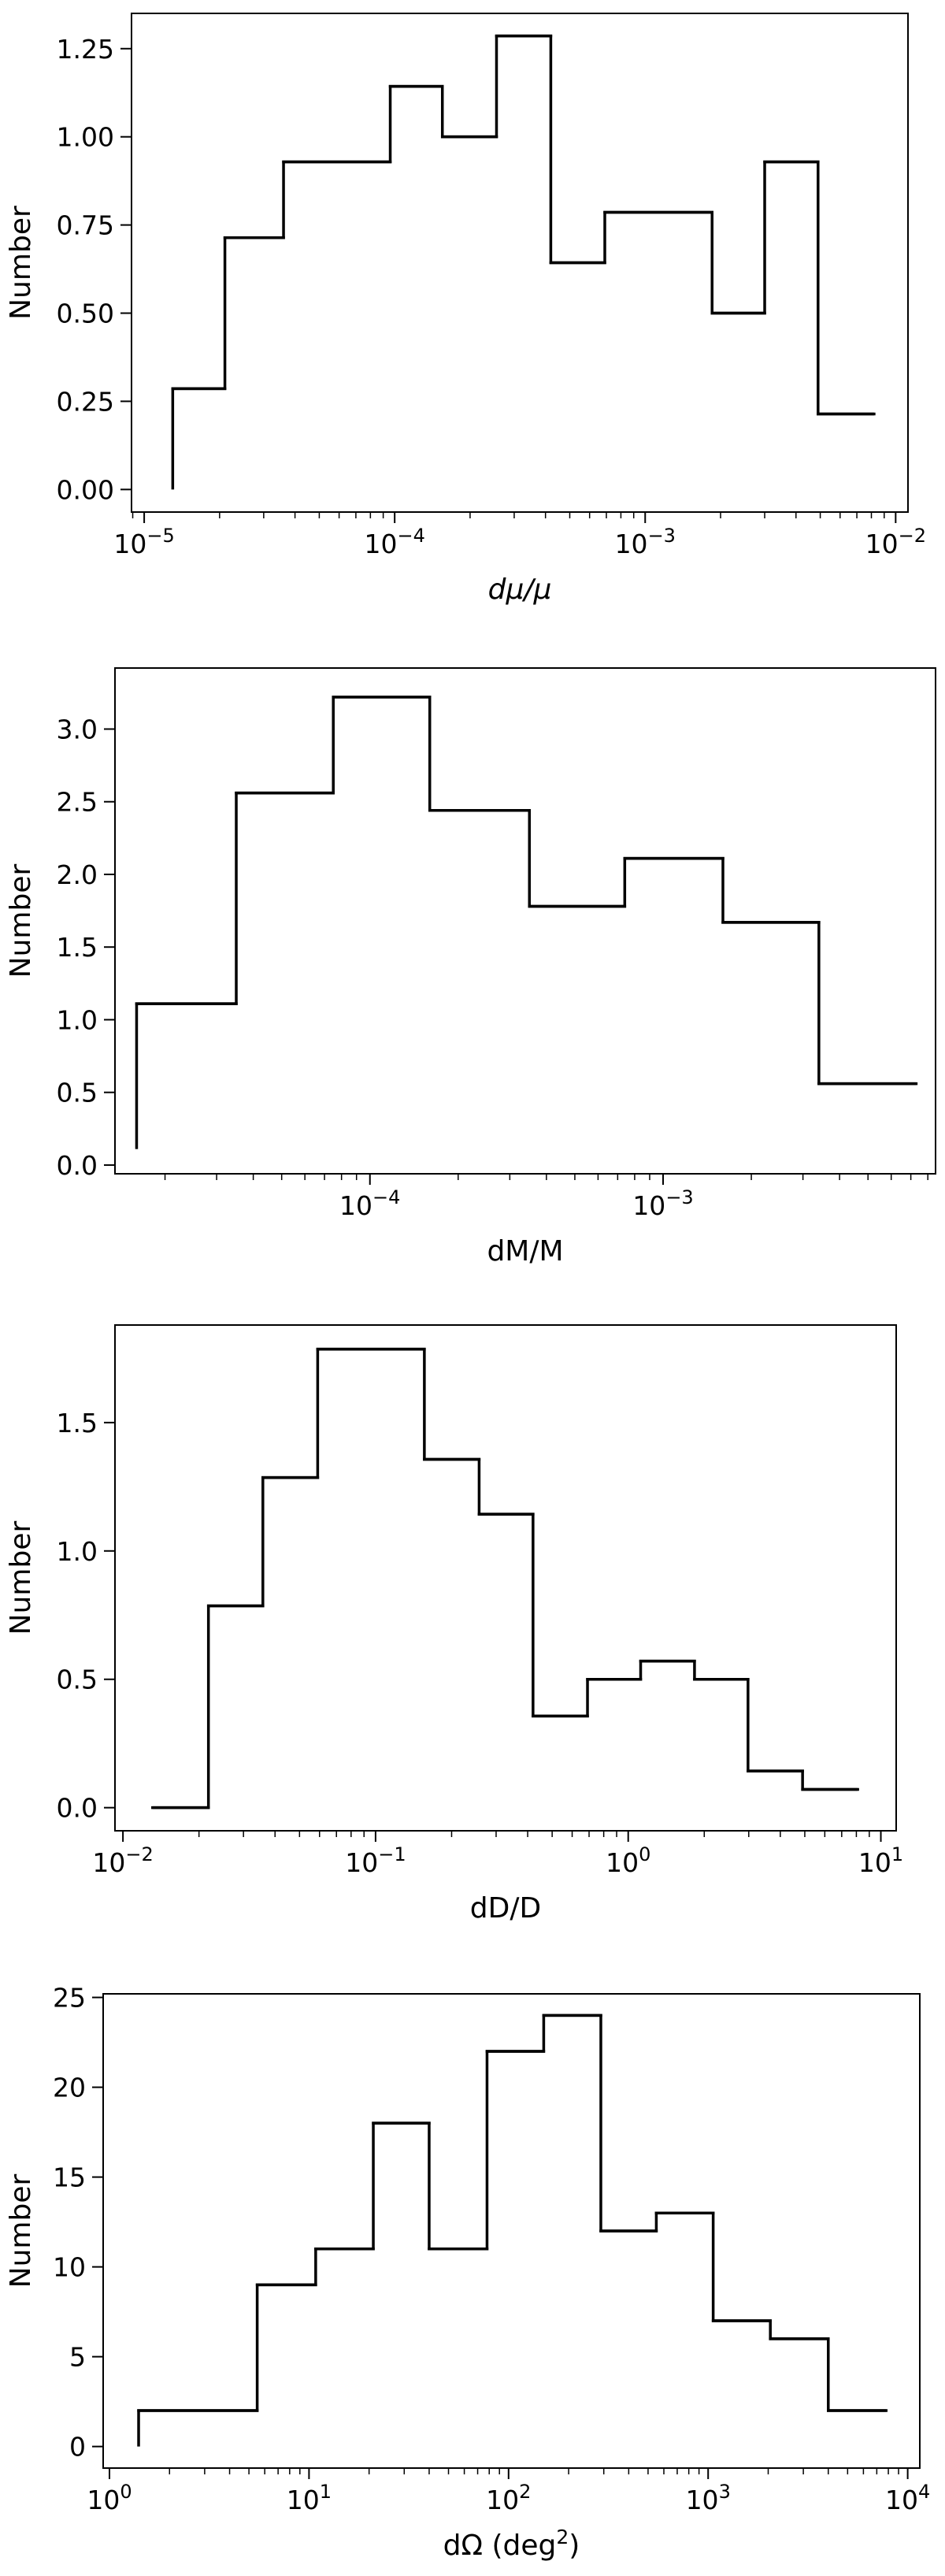  Describe the element at coordinates (77, 874) in the screenshot. I see `y-tick-label: 2.0` at that location.